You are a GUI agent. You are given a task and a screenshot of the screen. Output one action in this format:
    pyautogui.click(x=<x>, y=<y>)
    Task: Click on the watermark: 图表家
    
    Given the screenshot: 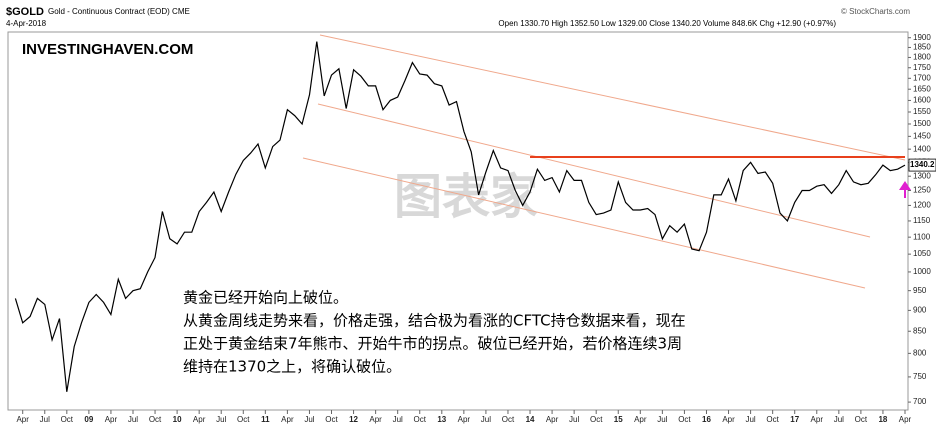 What is the action you would take?
    pyautogui.click(x=466, y=197)
    